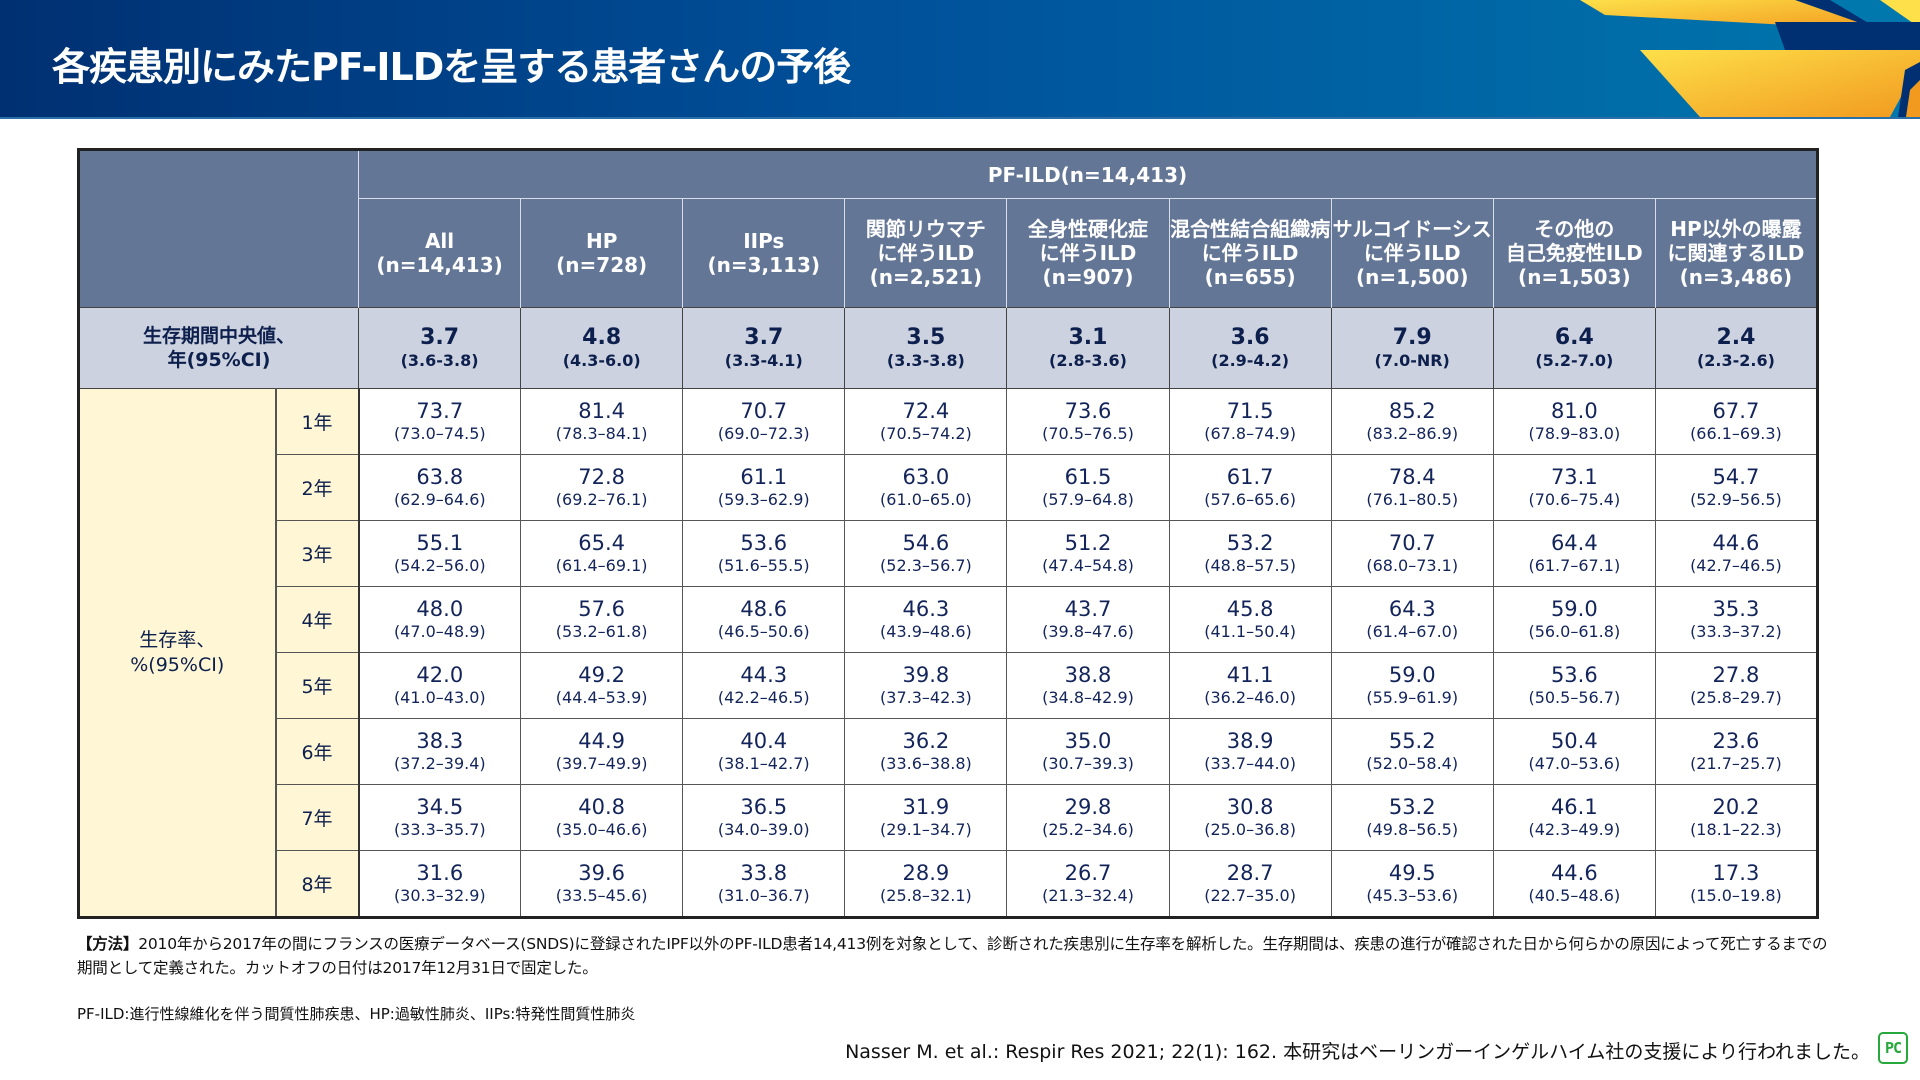 This screenshot has width=1920, height=1080. I want to click on column-header-line: 全身性硬化症, so click(1087, 229).